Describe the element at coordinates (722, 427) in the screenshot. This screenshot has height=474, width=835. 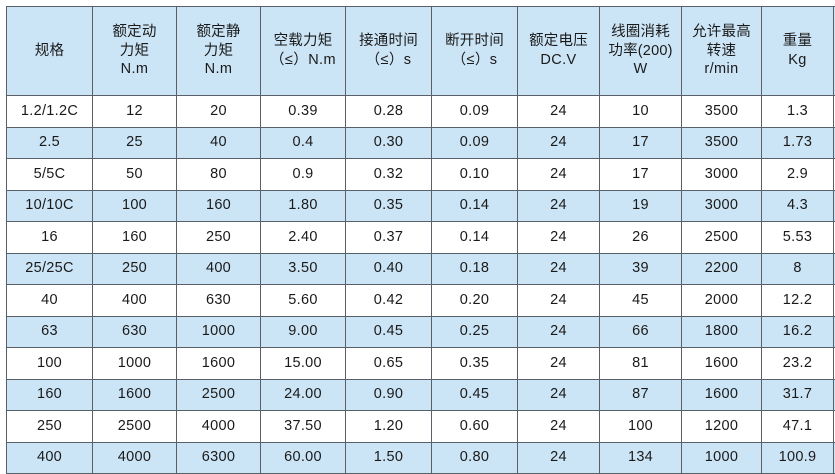
I see `cell-max_speed: 1200` at that location.